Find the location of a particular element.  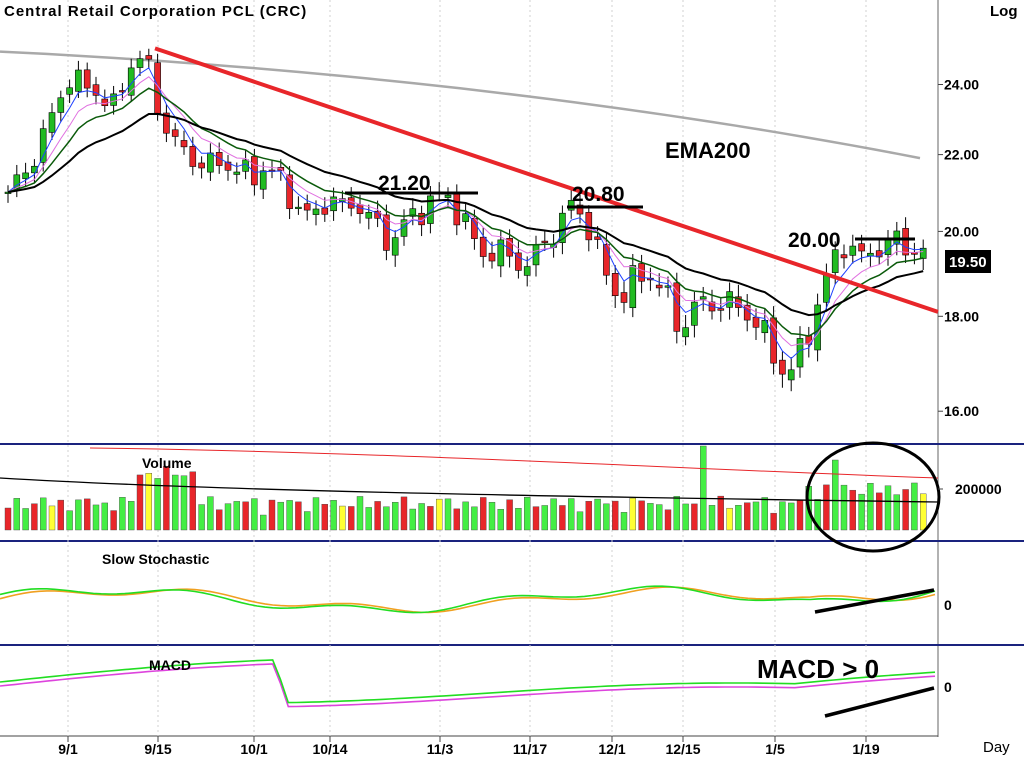

scale-label: Log is located at coordinates (1004, 11).